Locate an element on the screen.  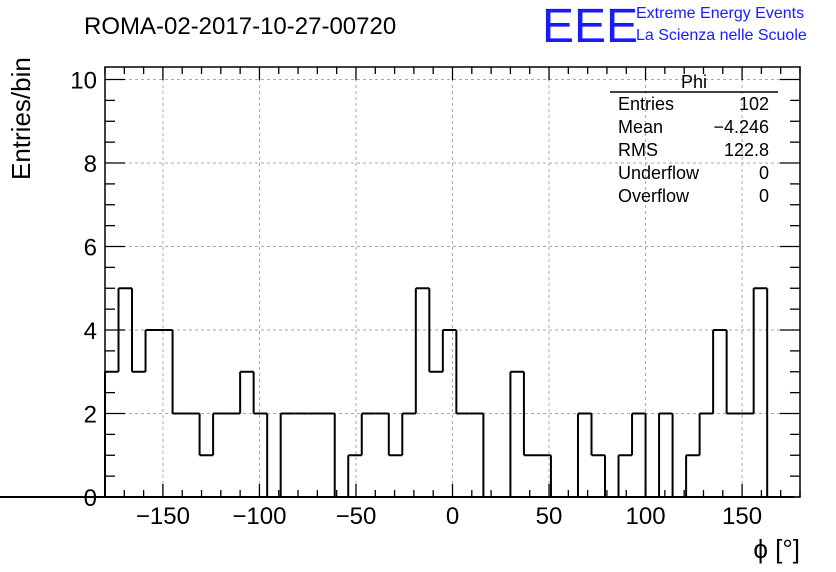
x-tick-label: −50 is located at coordinates (356, 516).